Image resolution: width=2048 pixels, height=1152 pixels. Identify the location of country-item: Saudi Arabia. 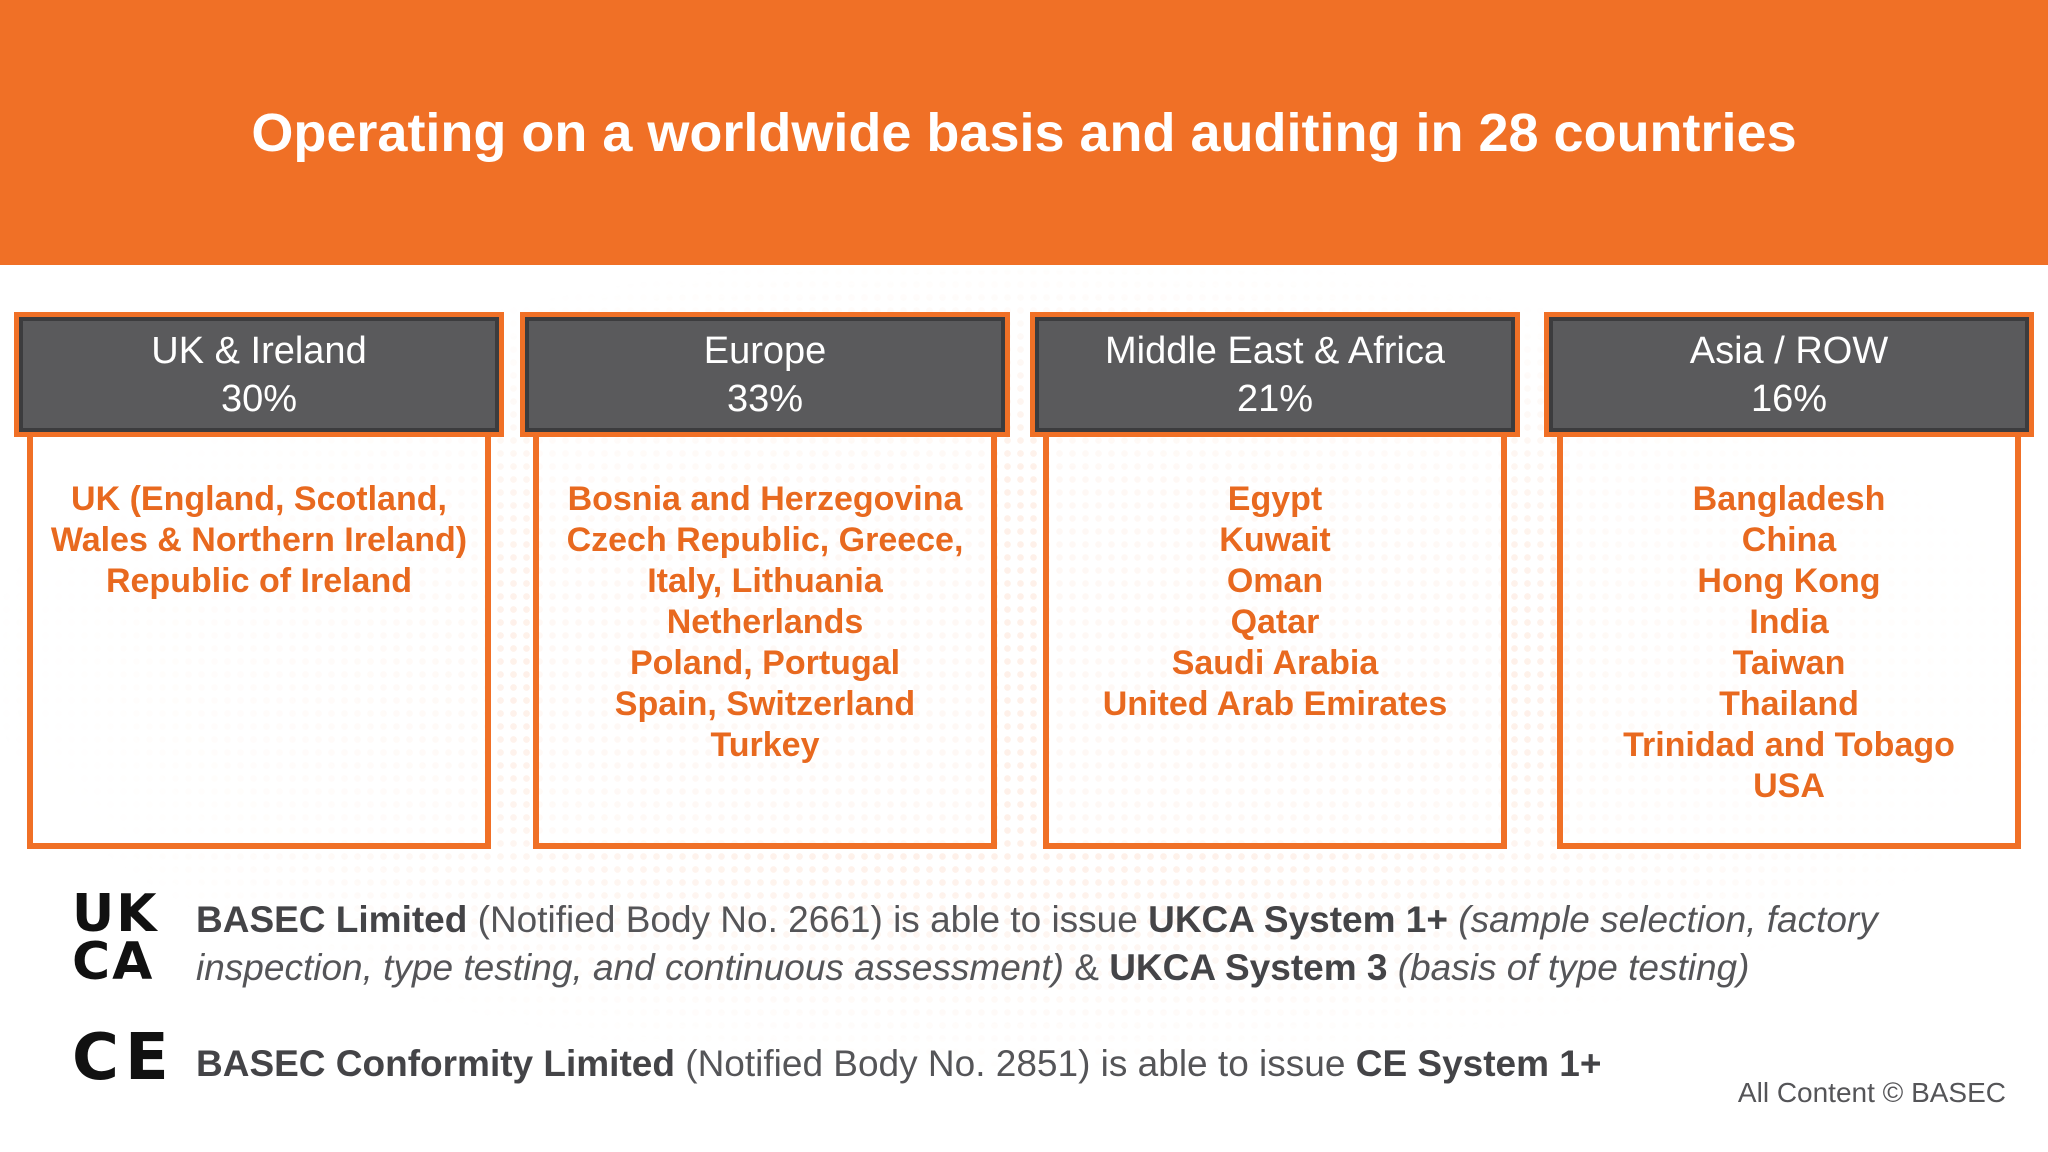
(1275, 663).